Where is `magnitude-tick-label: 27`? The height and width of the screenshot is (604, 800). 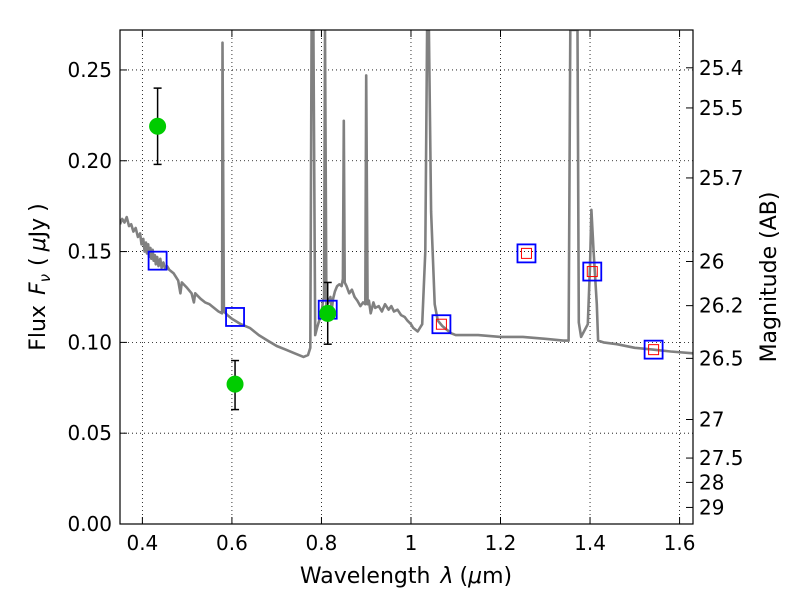
magnitude-tick-label: 27 is located at coordinates (711, 419).